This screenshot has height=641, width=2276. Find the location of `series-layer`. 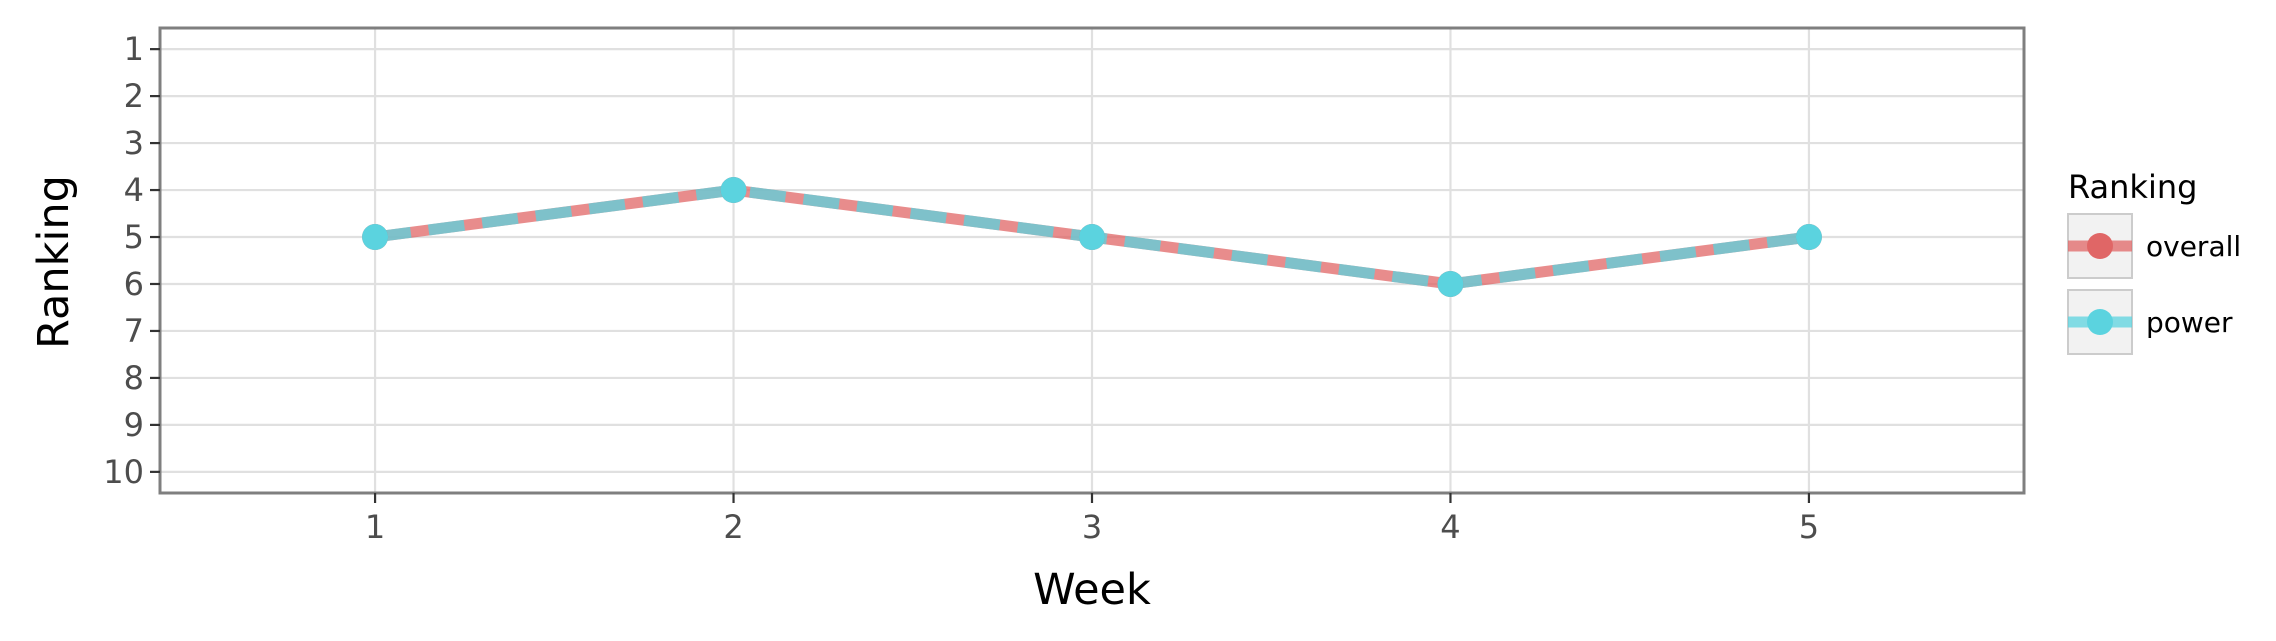

series-layer is located at coordinates (1092, 237).